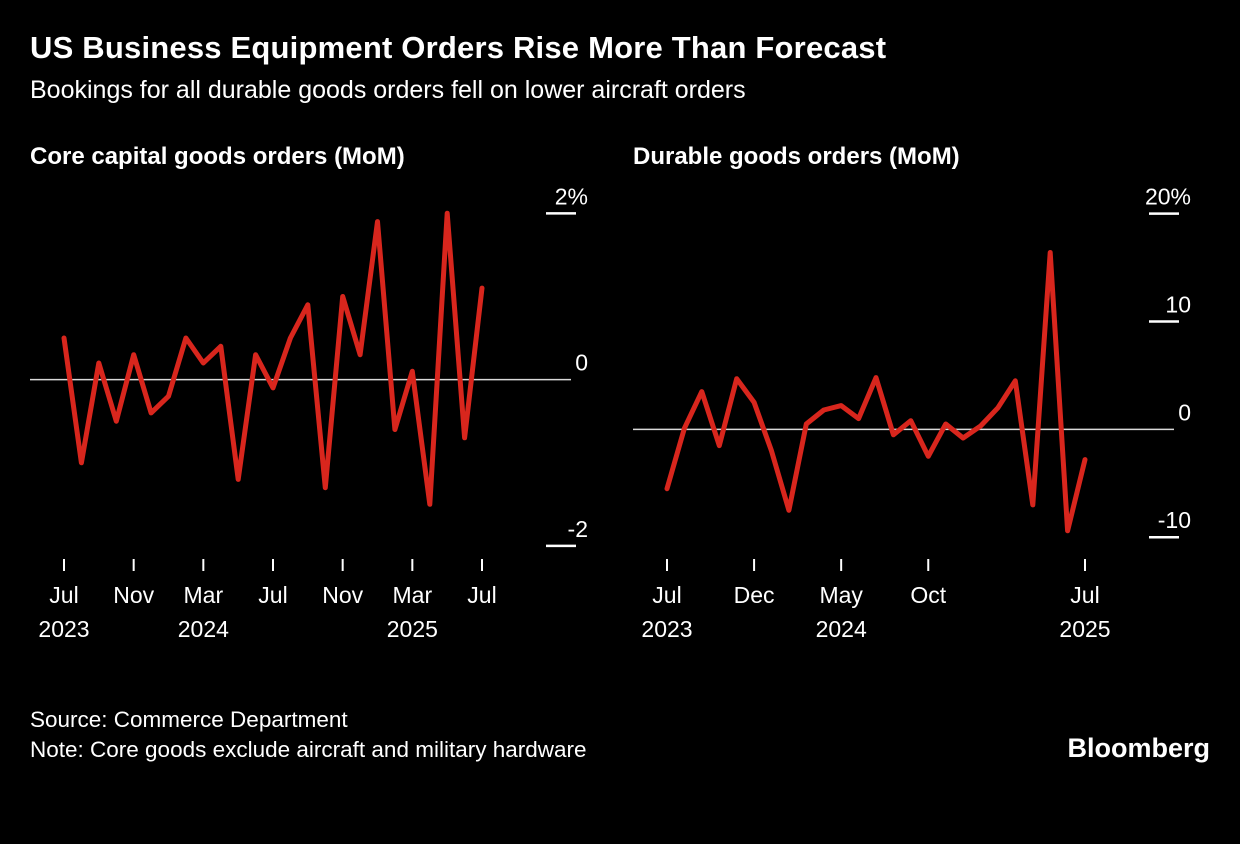 This screenshot has height=844, width=1240. What do you see at coordinates (578, 529) in the screenshot?
I see `y-tick-label: -2` at bounding box center [578, 529].